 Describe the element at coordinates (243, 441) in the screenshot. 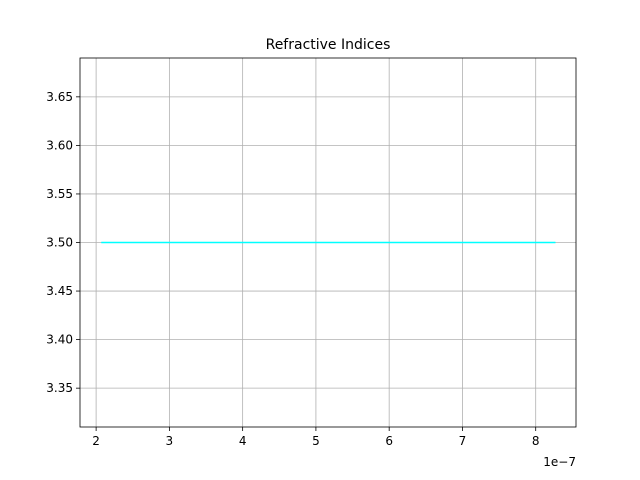

I see `x-tick-label: 4` at that location.